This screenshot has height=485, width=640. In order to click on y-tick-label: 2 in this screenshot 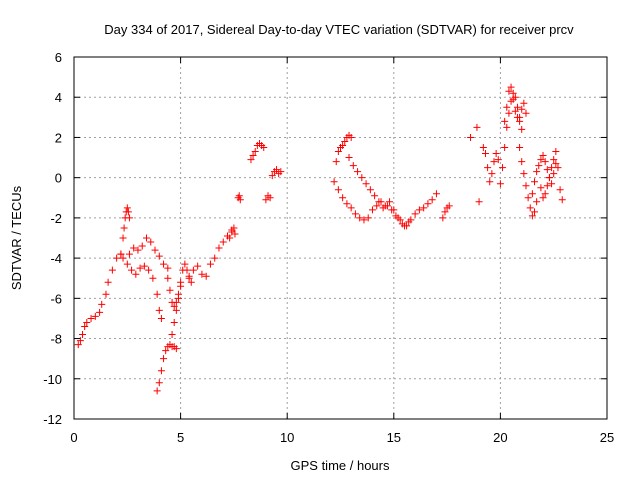, I will do `click(58, 137)`.